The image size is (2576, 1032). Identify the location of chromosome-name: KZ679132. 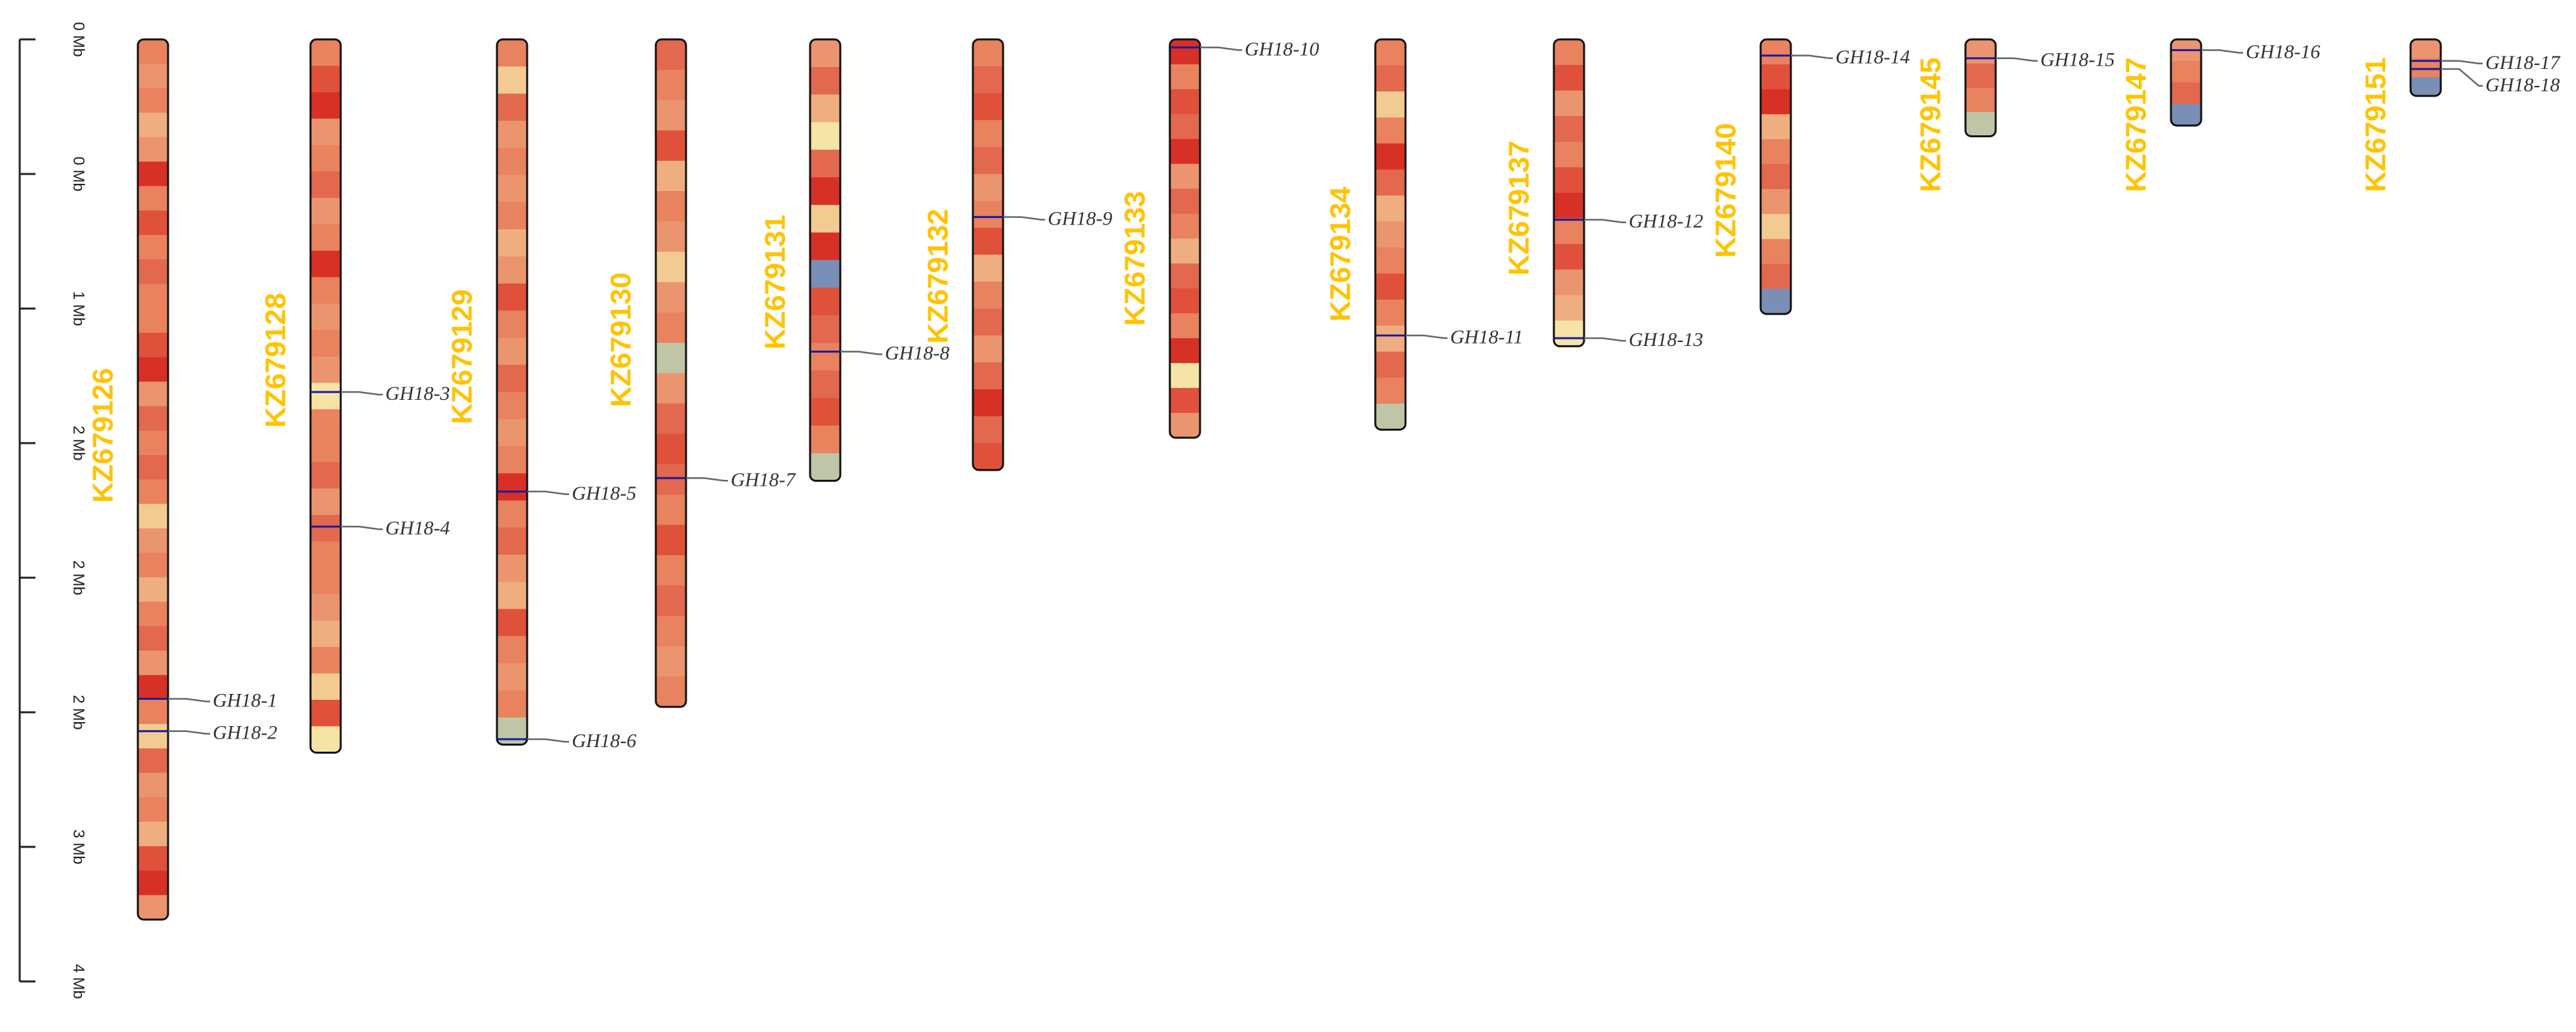
(938, 276).